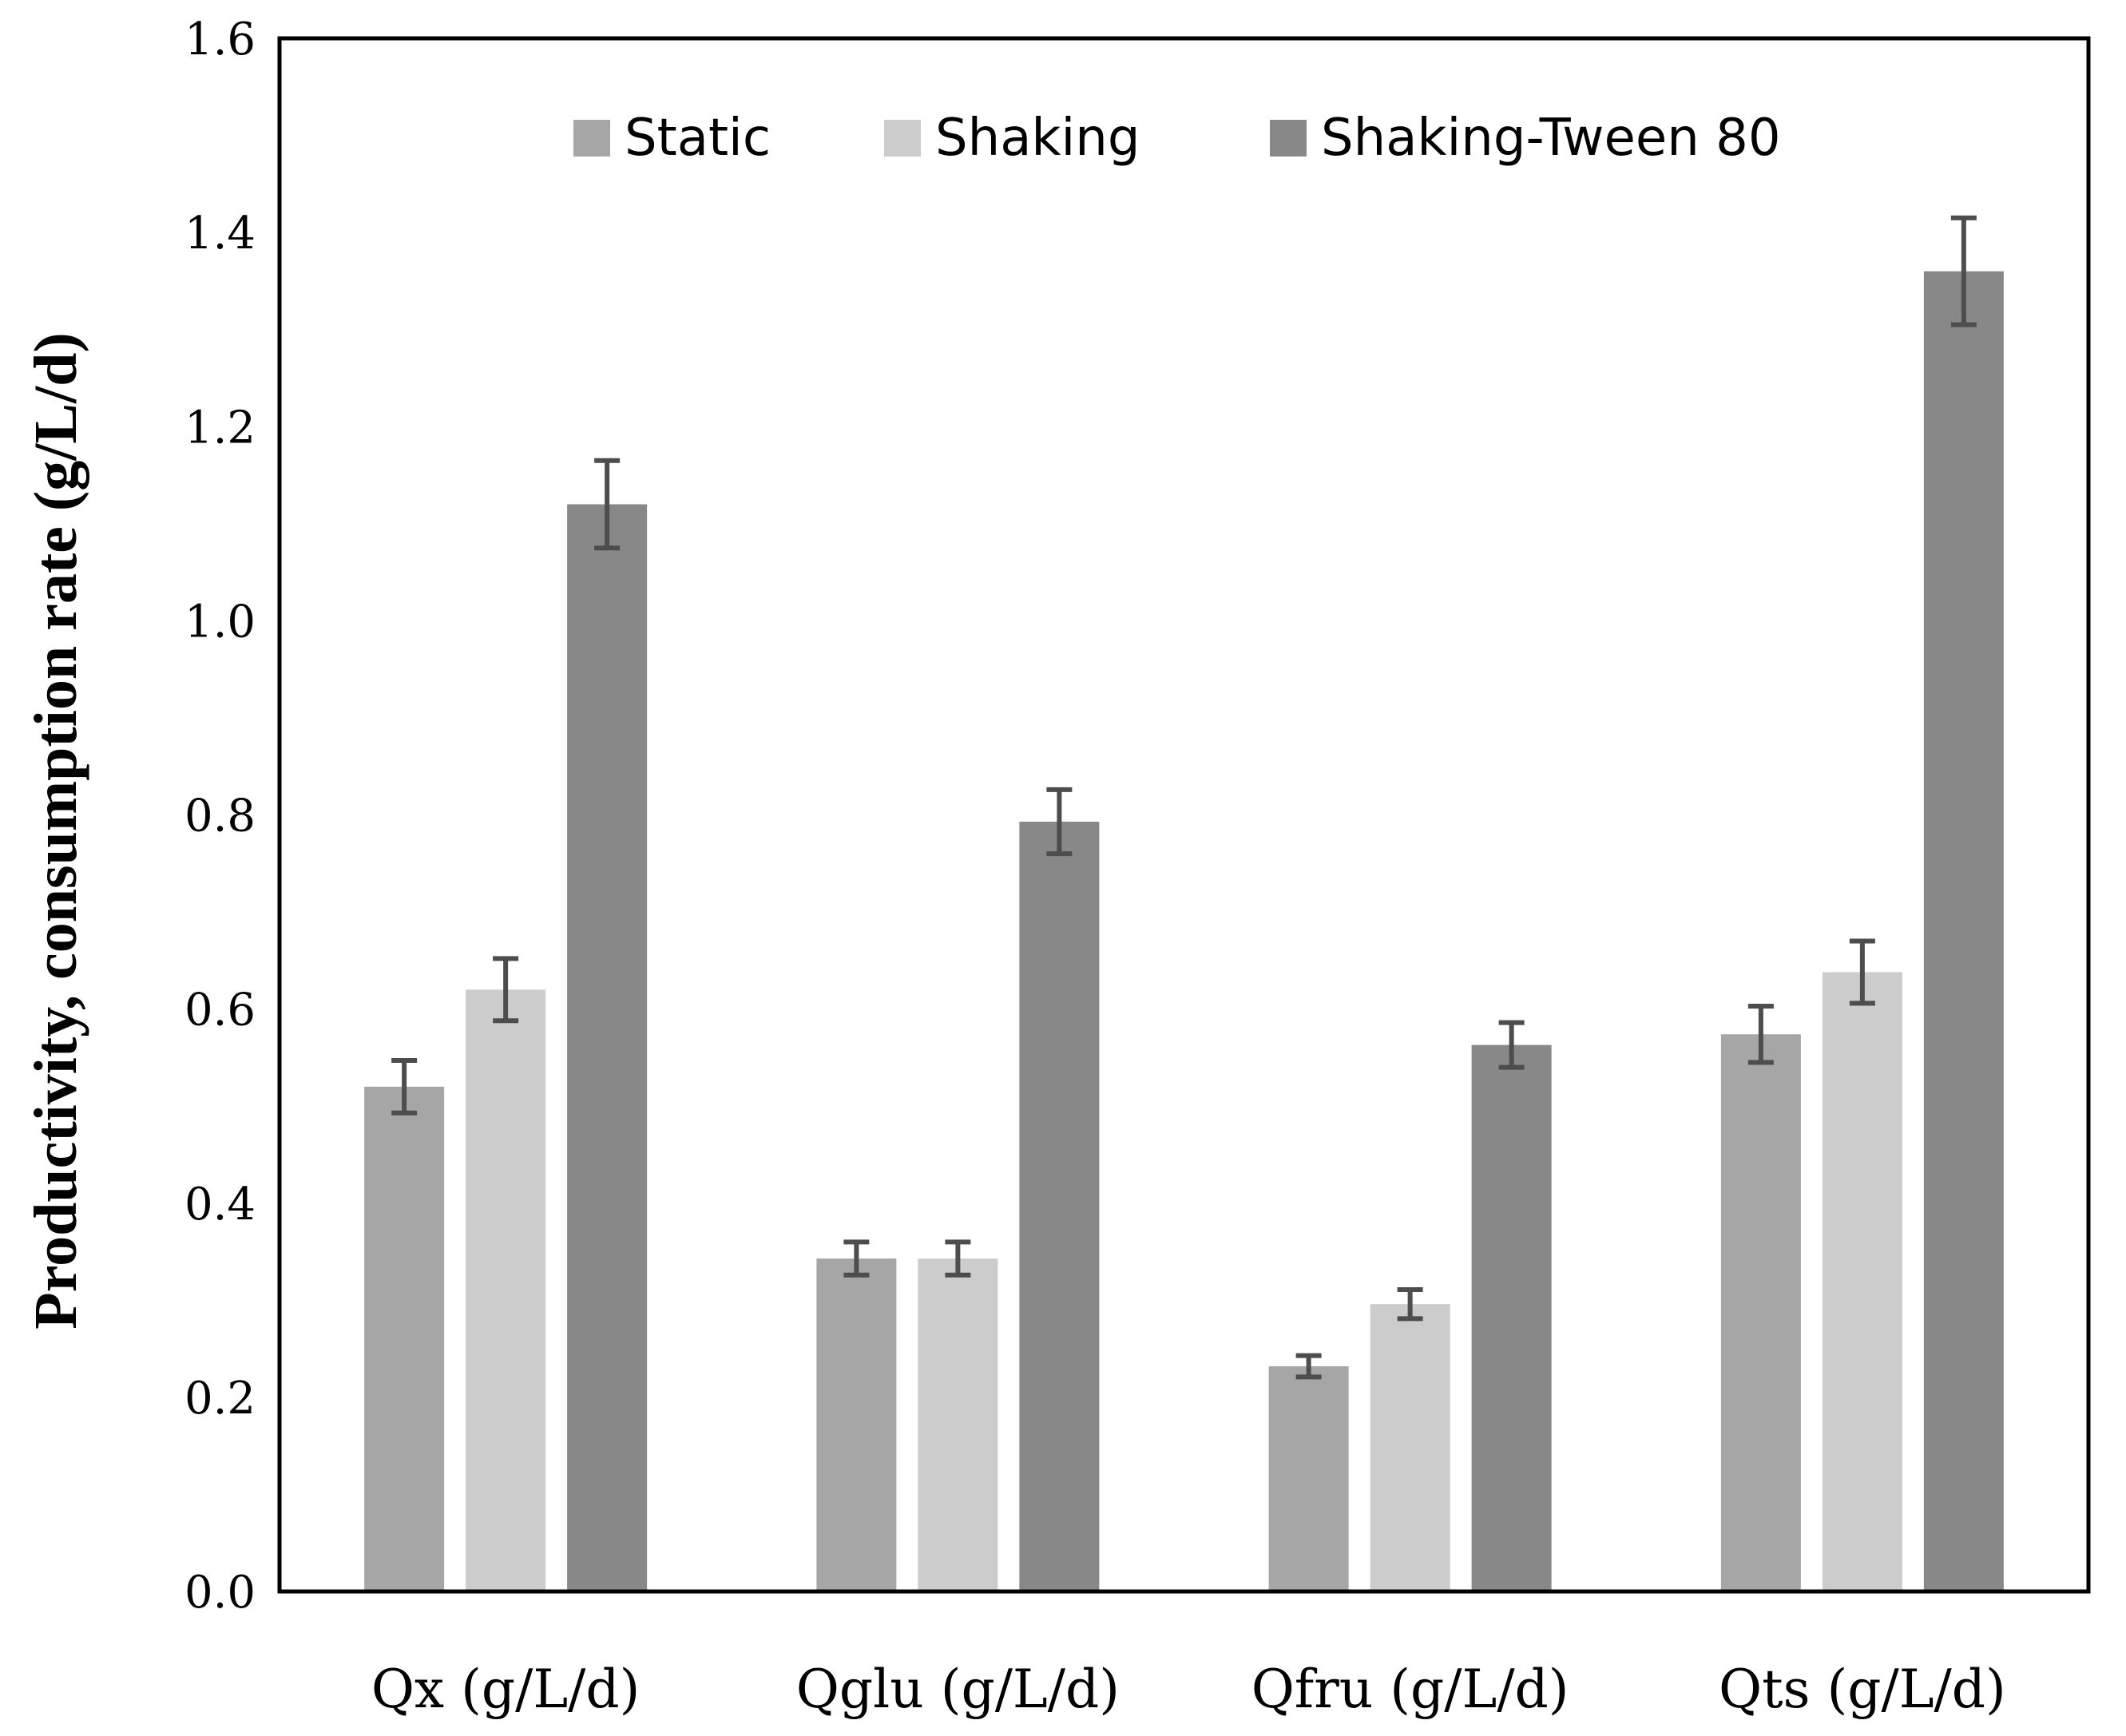  Describe the element at coordinates (220, 1399) in the screenshot. I see `y-tick-label: 0.2` at that location.